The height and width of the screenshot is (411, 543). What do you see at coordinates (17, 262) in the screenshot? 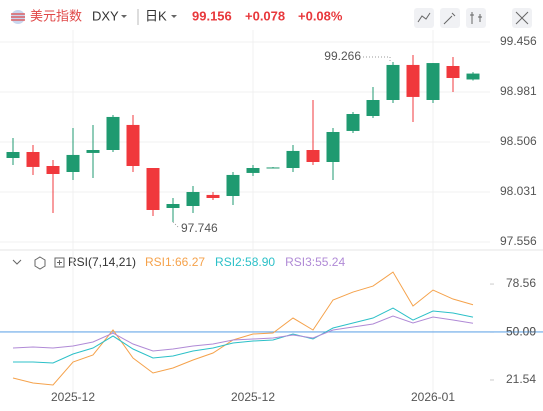
I see `collapse-icon` at bounding box center [17, 262].